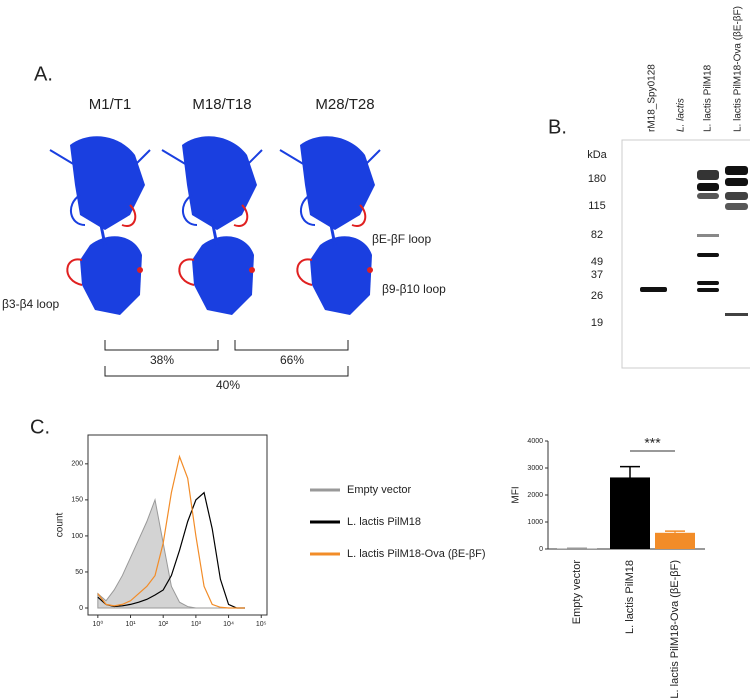  Describe the element at coordinates (228, 385) in the screenshot. I see `identity: 40%` at that location.